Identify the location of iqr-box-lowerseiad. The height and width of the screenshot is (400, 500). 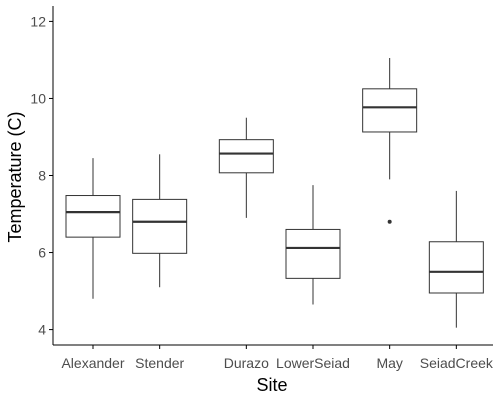
(313, 253).